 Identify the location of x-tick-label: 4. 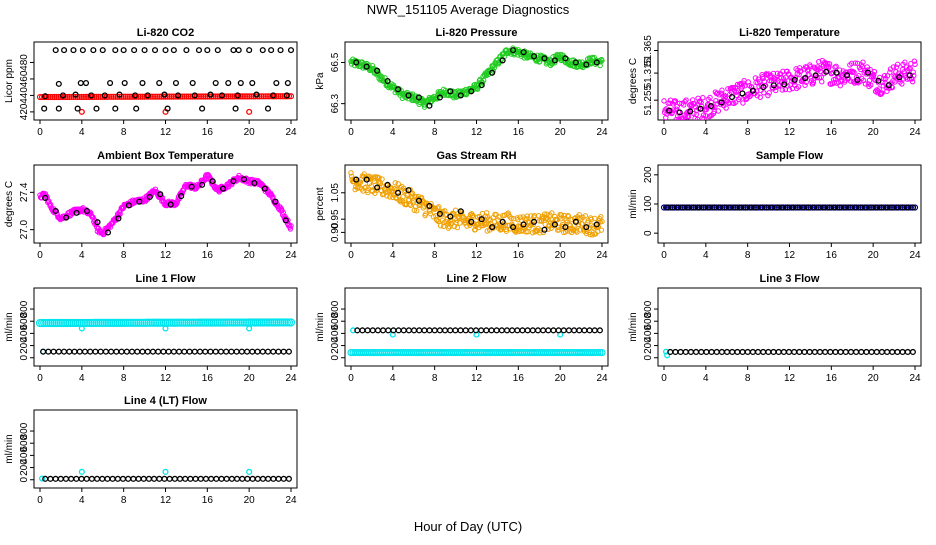
(706, 378).